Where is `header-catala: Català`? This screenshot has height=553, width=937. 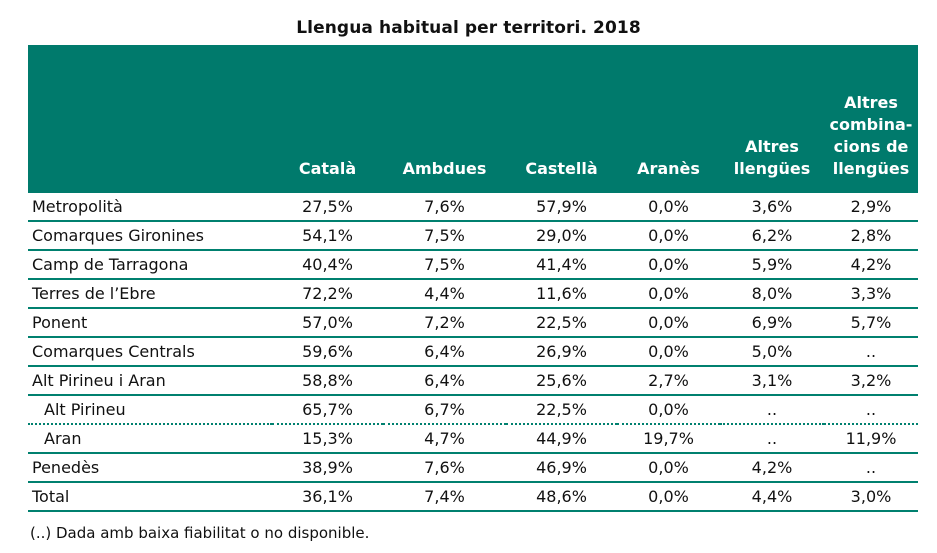 header-catala: Català is located at coordinates (327, 119).